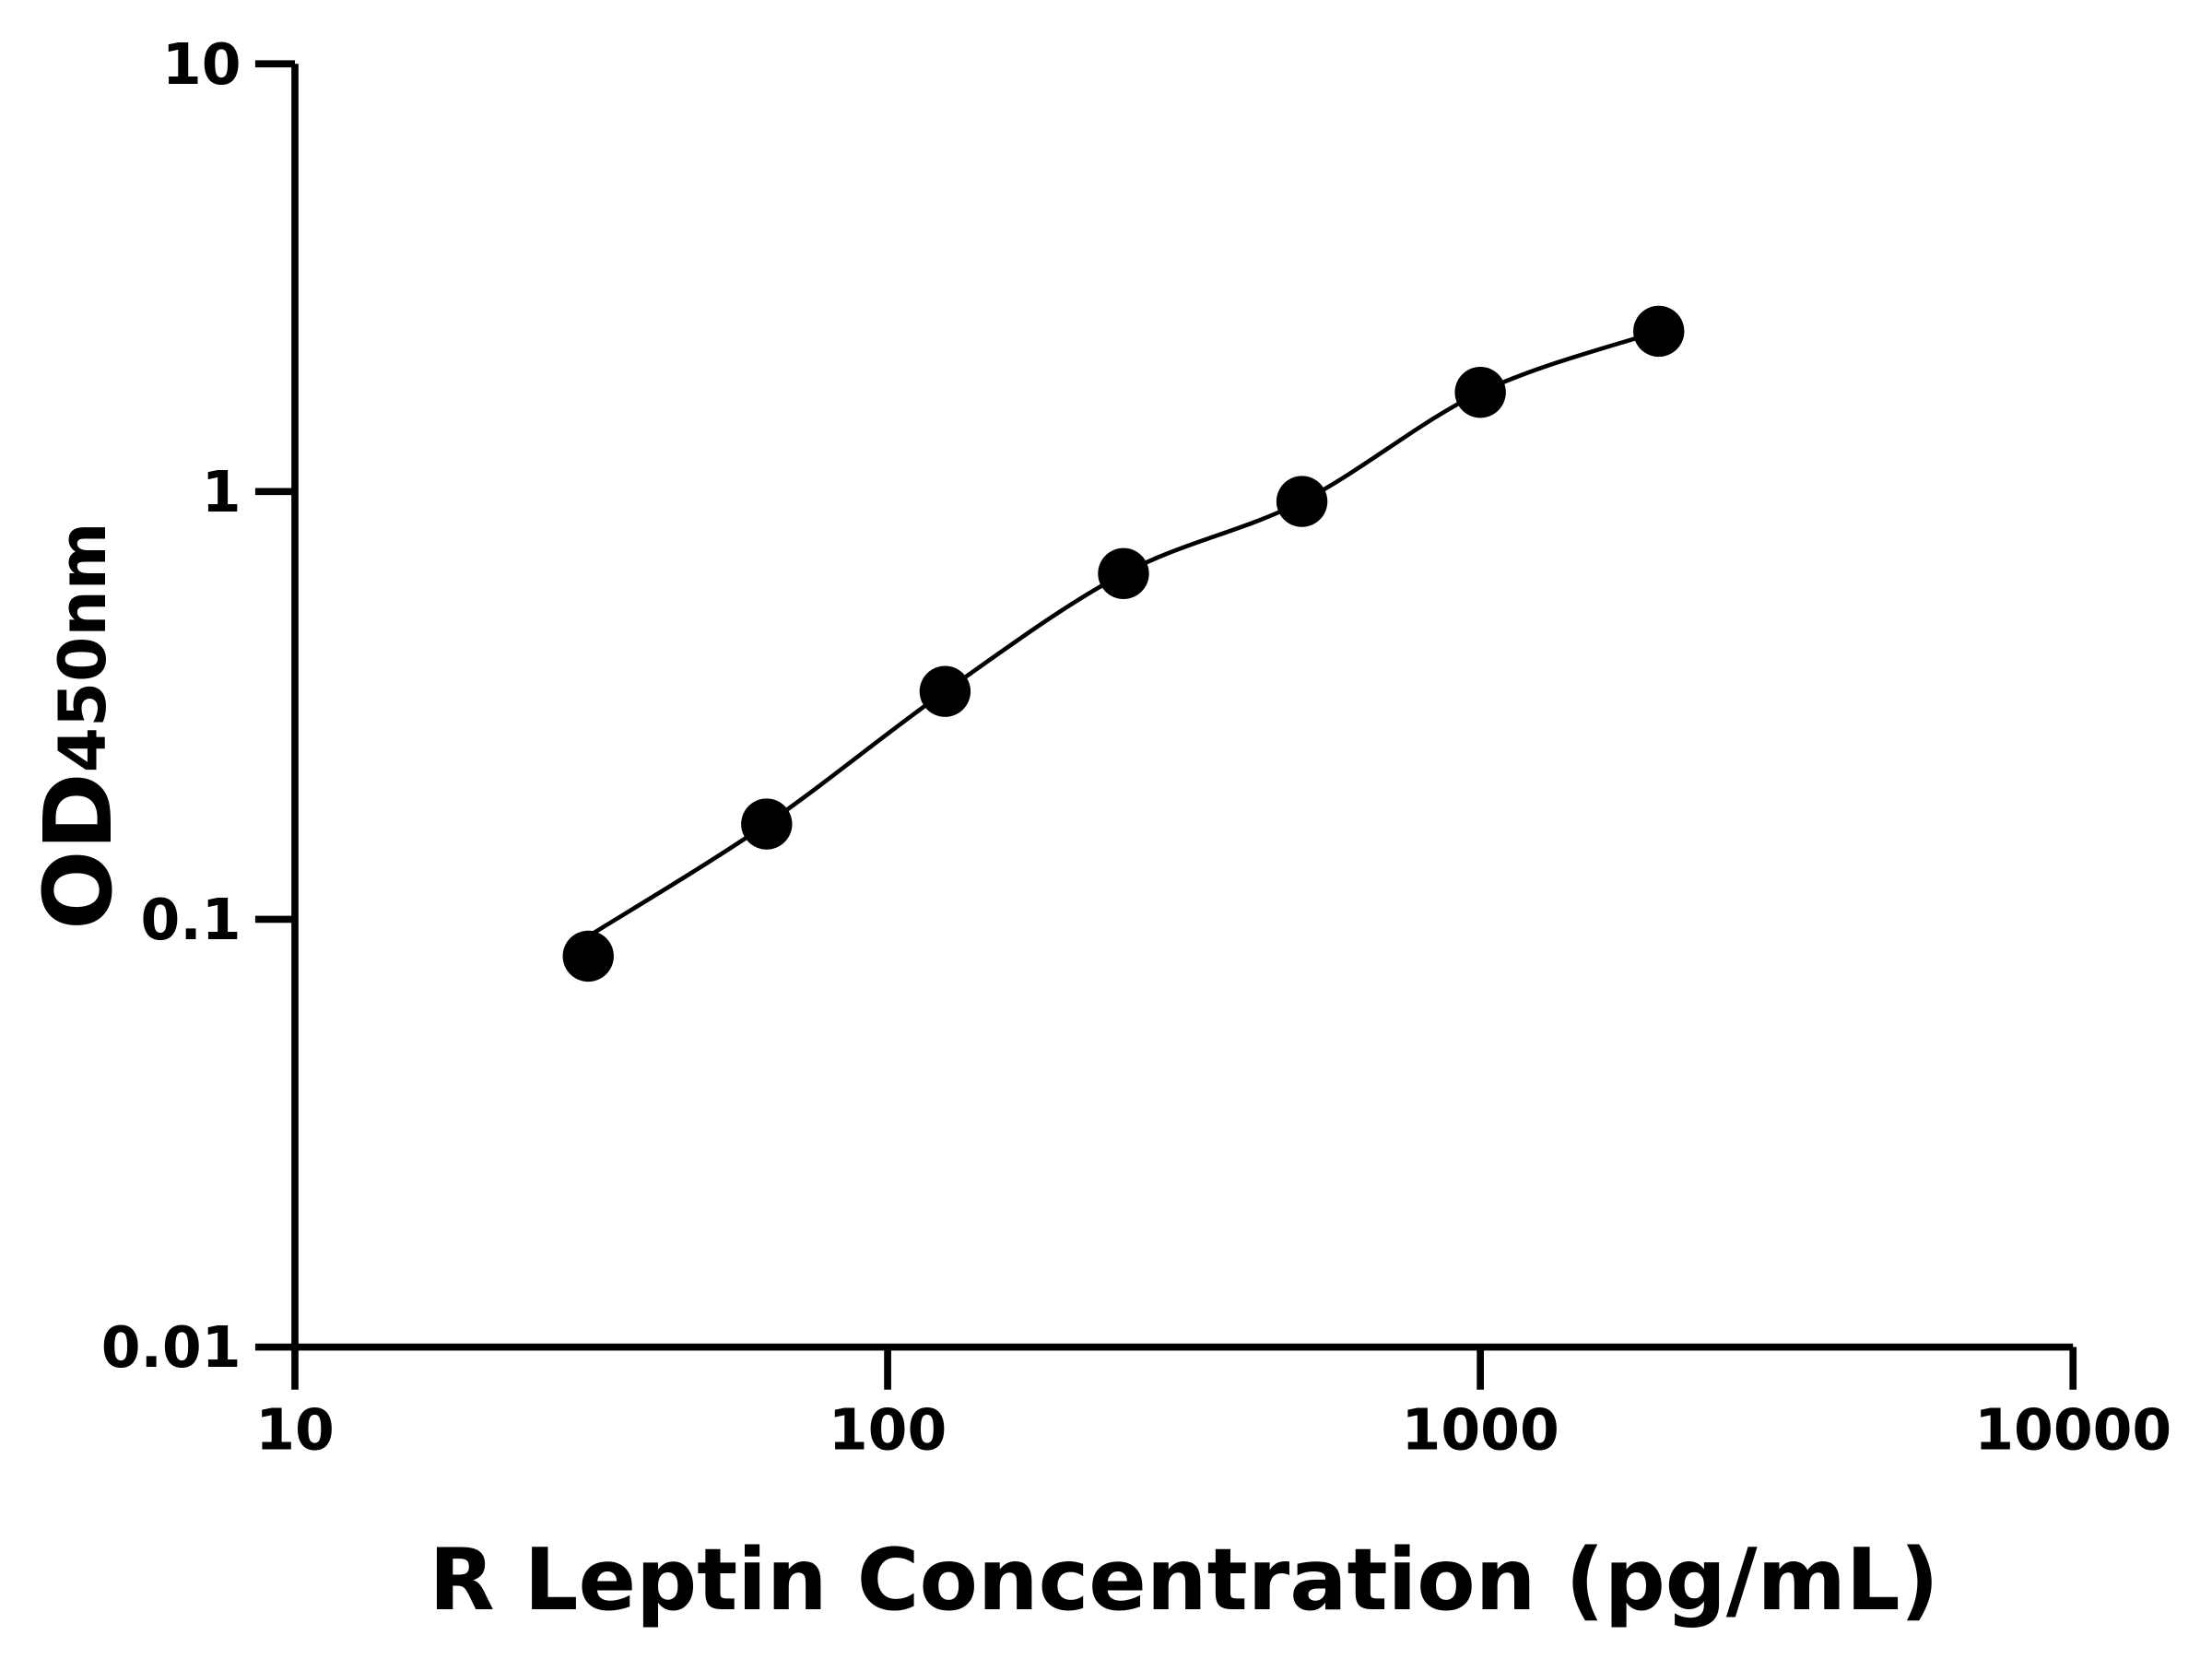 This screenshot has width=2212, height=1659. What do you see at coordinates (295, 1429) in the screenshot?
I see `x-tick-label: 10` at bounding box center [295, 1429].